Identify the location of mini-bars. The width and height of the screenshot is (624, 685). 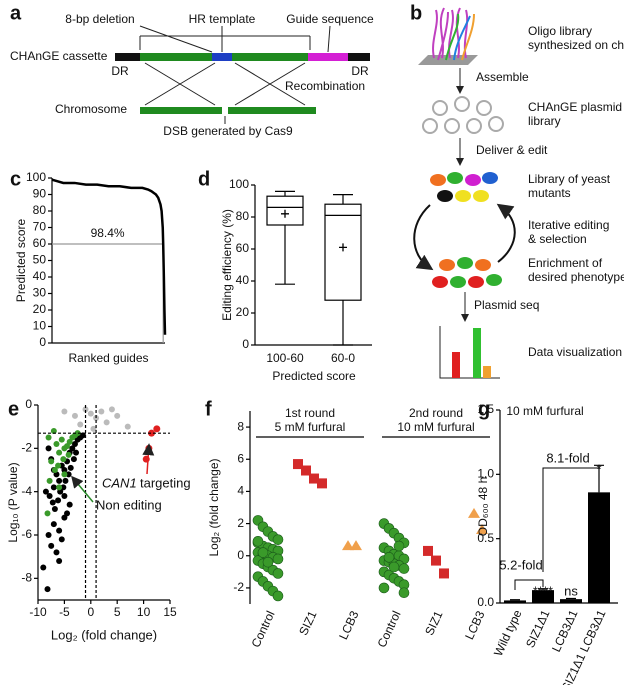
(469, 352).